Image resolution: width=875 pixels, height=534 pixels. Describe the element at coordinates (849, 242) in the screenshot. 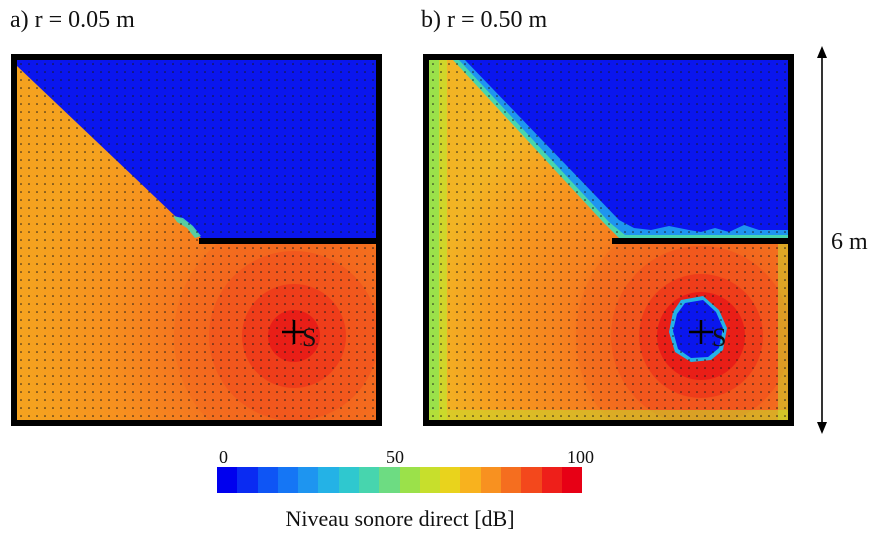

I see `dimension-label: 6 m` at that location.